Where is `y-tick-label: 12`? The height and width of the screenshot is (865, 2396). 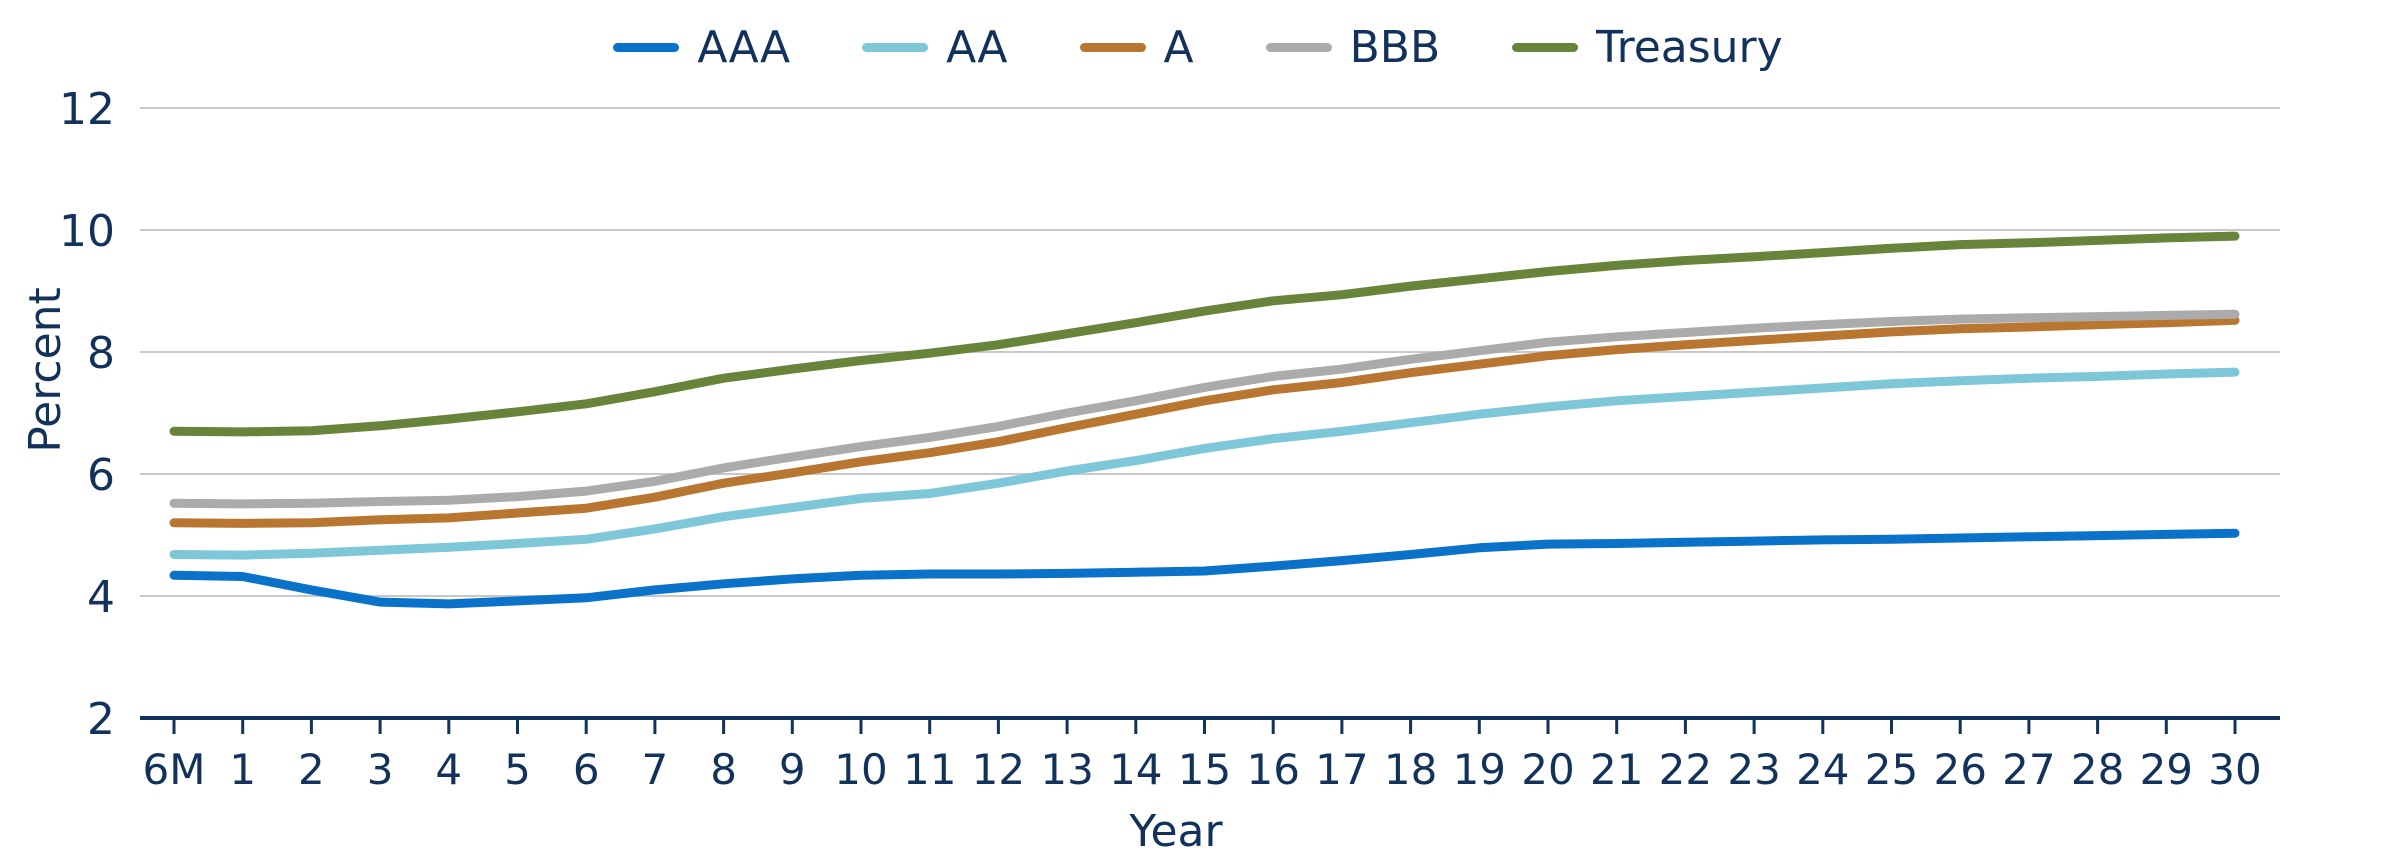
y-tick-label: 12 is located at coordinates (87, 109).